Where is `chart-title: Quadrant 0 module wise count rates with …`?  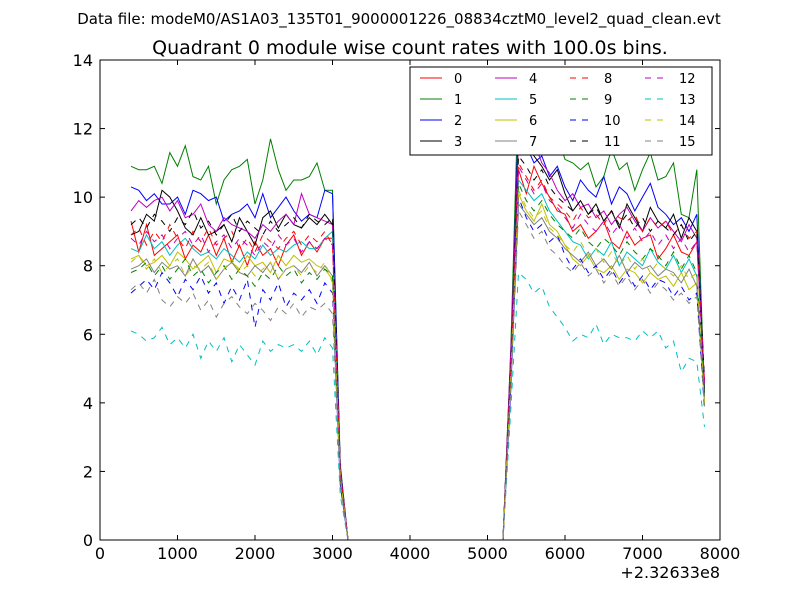 chart-title: Quadrant 0 module wise count rates with … is located at coordinates (410, 48).